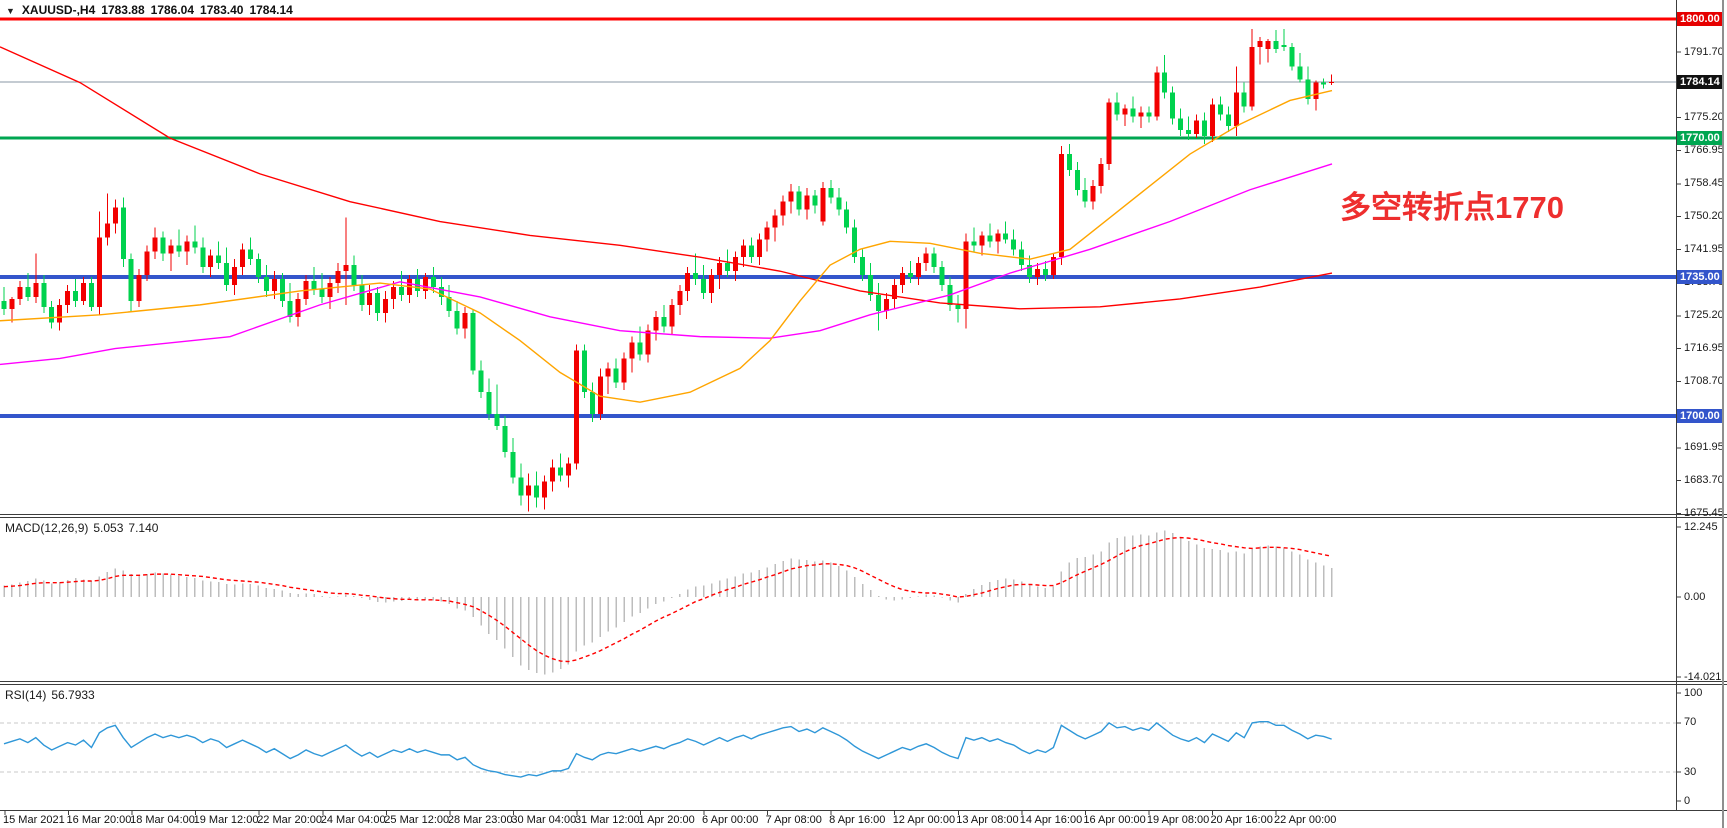 The image size is (1727, 828). I want to click on time-axis-label: 19 Apr 08:00, so click(1178, 820).